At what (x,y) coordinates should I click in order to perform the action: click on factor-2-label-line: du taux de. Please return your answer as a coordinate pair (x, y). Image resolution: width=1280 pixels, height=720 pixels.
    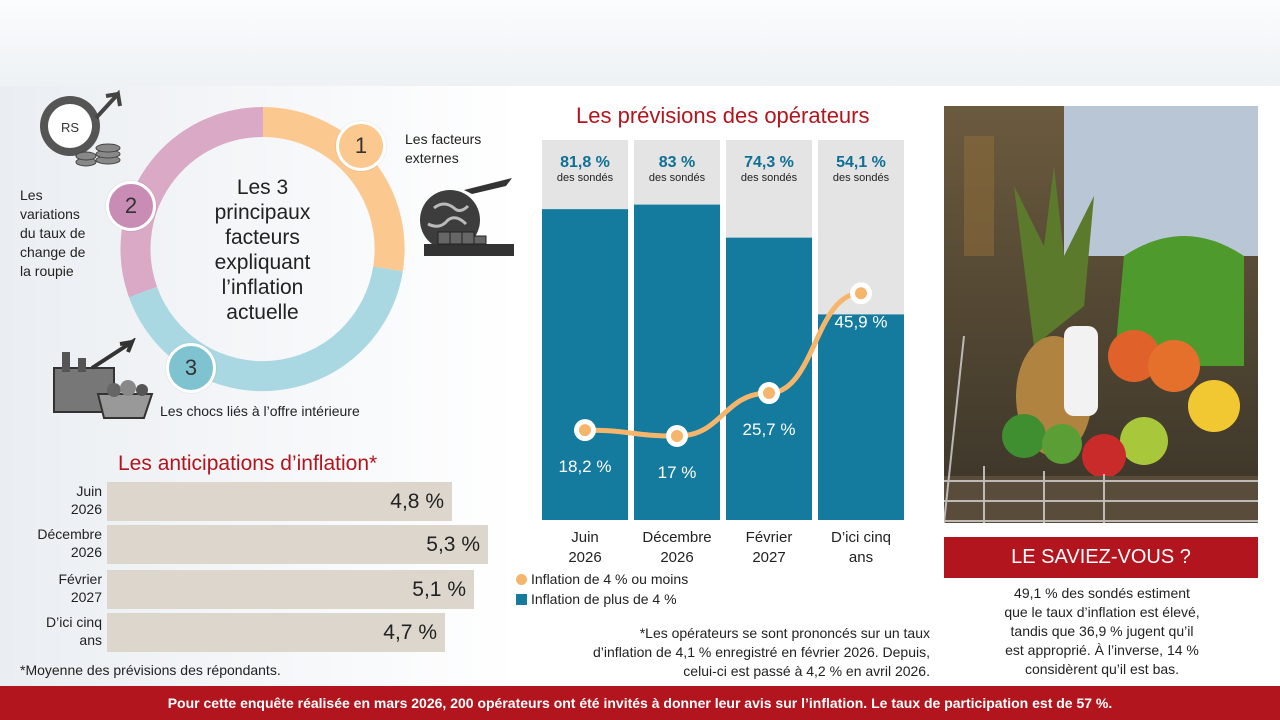
    Looking at the image, I should click on (53, 233).